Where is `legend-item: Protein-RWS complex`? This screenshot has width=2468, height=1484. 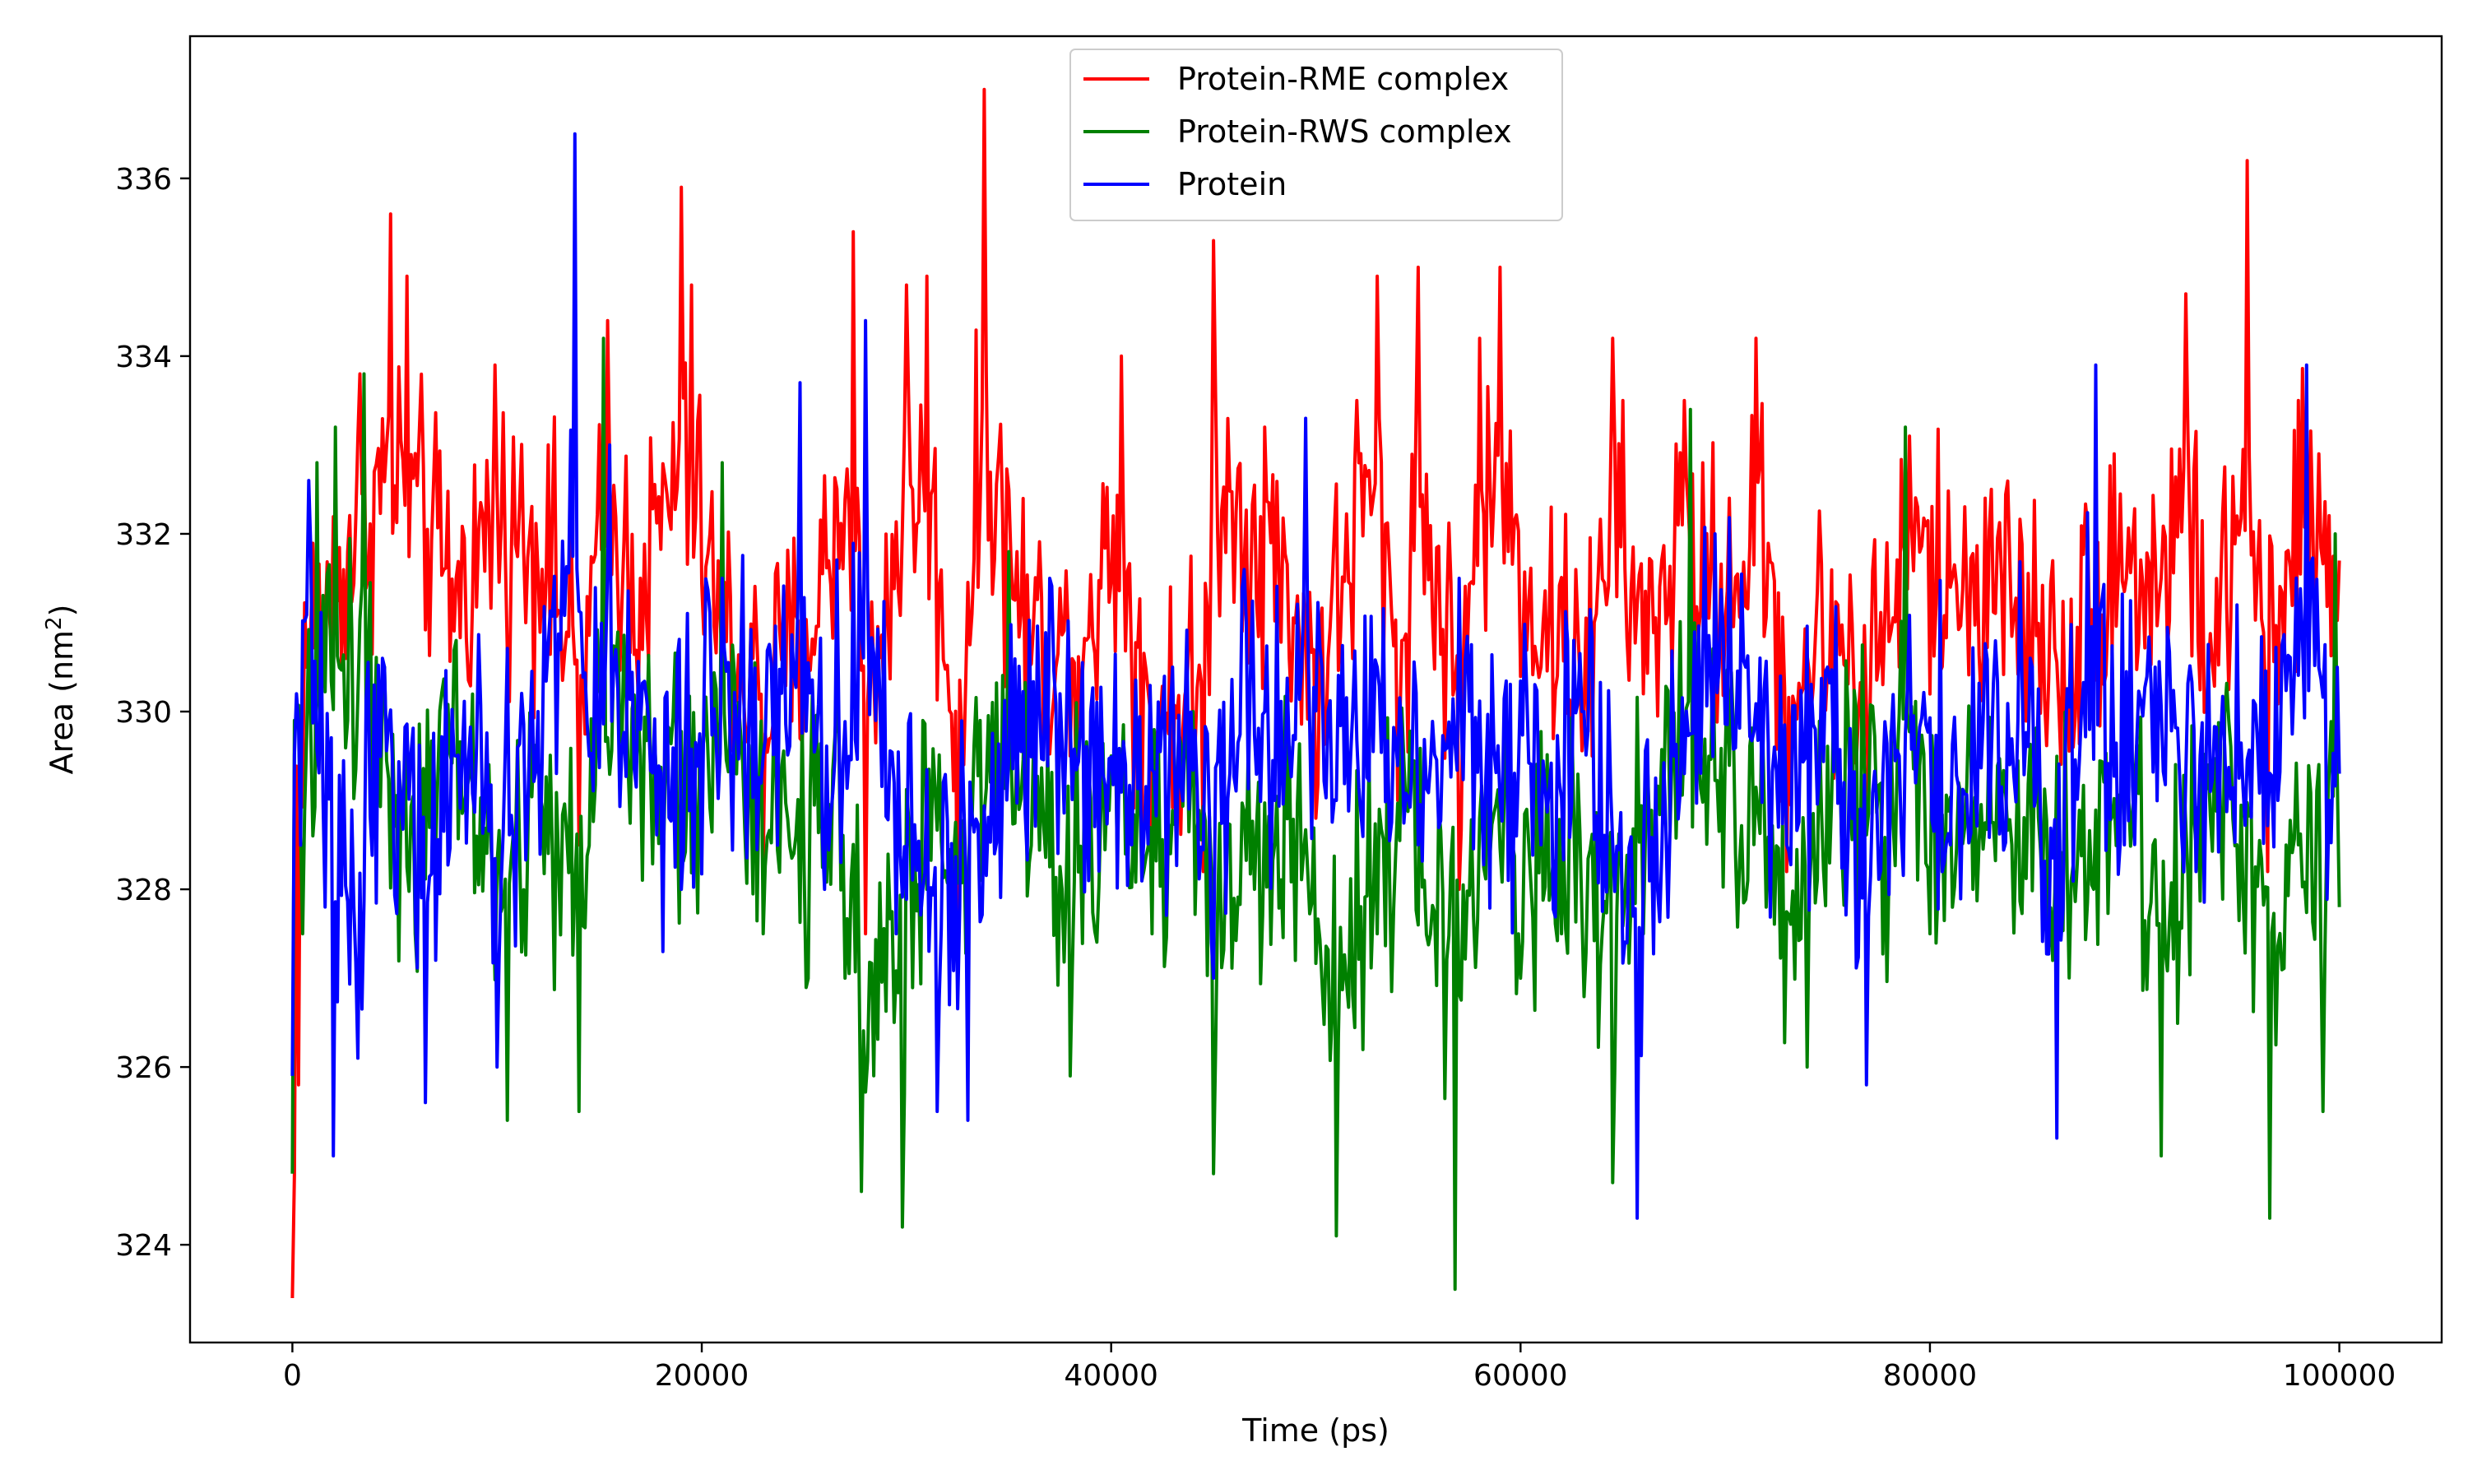
legend-item: Protein-RWS complex is located at coordinates (1297, 132).